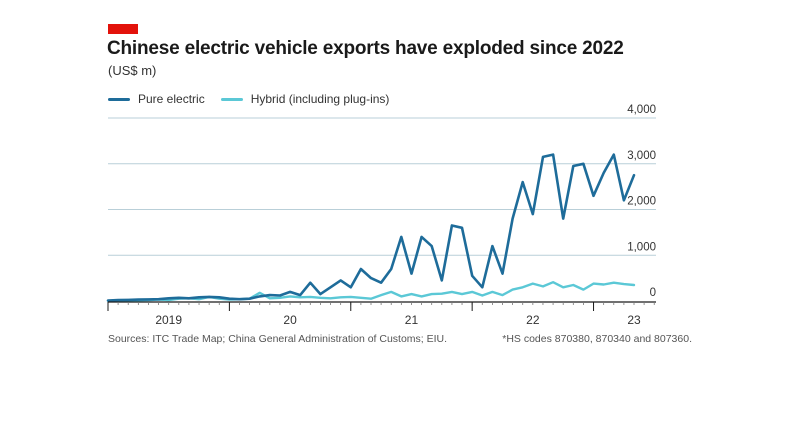 This screenshot has height=427, width=800. I want to click on x-tick-label: 21, so click(412, 320).